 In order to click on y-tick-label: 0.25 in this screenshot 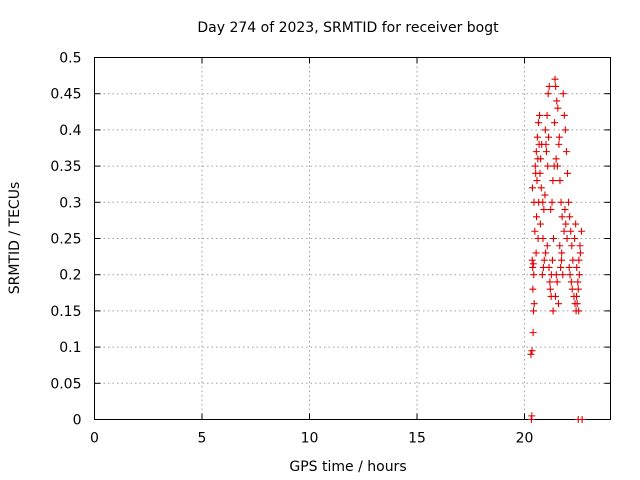, I will do `click(65, 240)`.